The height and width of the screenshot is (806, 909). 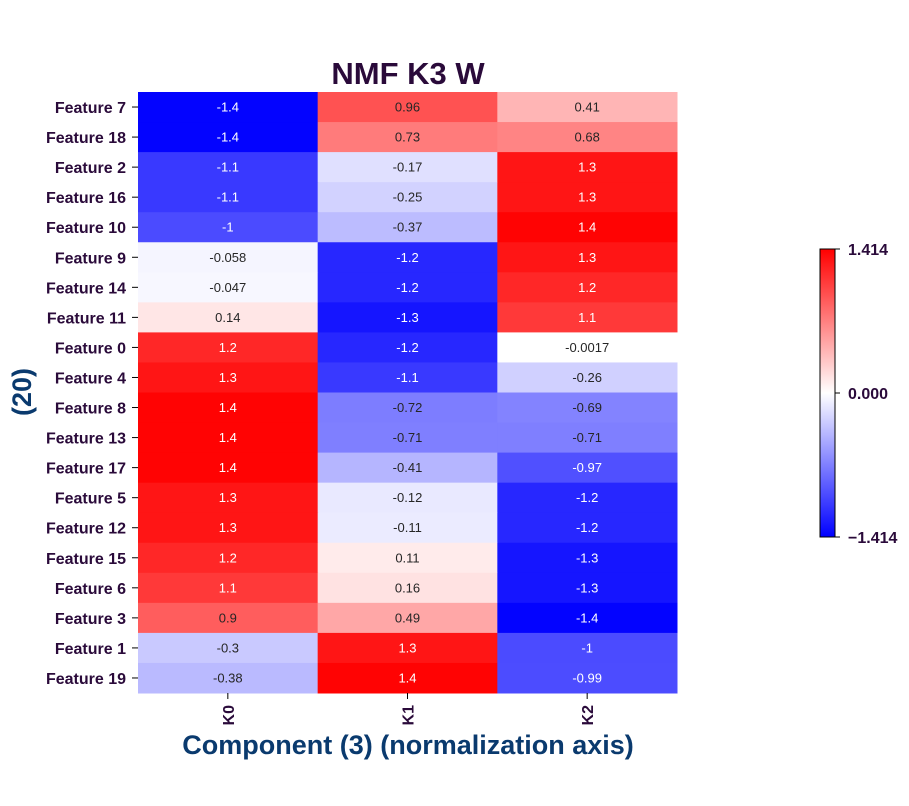 What do you see at coordinates (86, 288) in the screenshot?
I see `row-label: Feature 14` at bounding box center [86, 288].